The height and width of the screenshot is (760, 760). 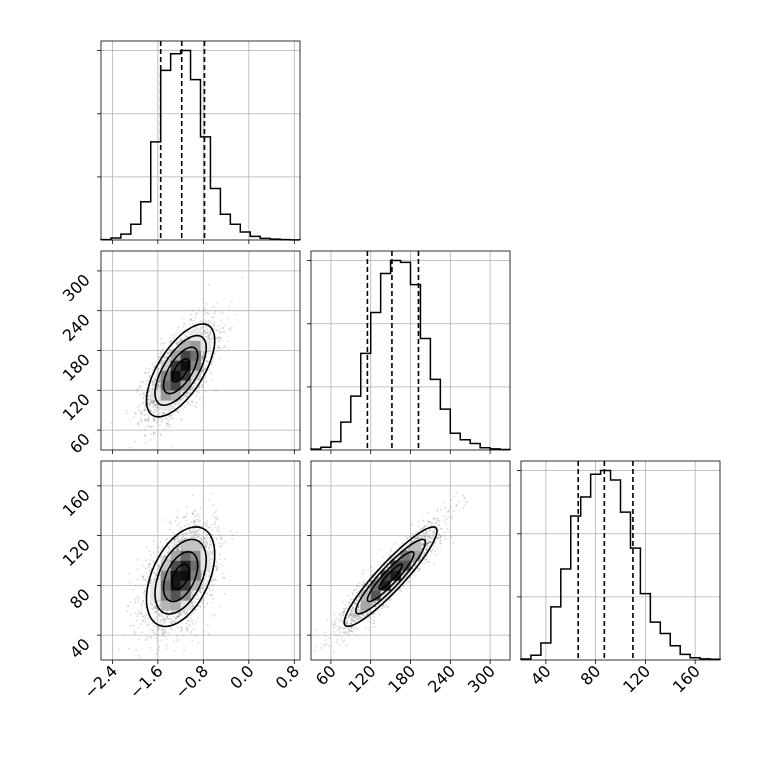 What do you see at coordinates (410, 560) in the screenshot?
I see `scatter-panel-p1-p2` at bounding box center [410, 560].